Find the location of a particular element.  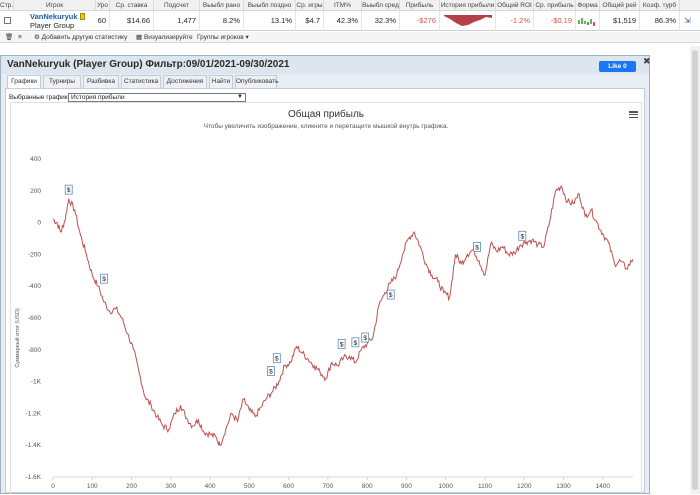

col-header-avg-profit: Ср. прибыль is located at coordinates (555, 5).